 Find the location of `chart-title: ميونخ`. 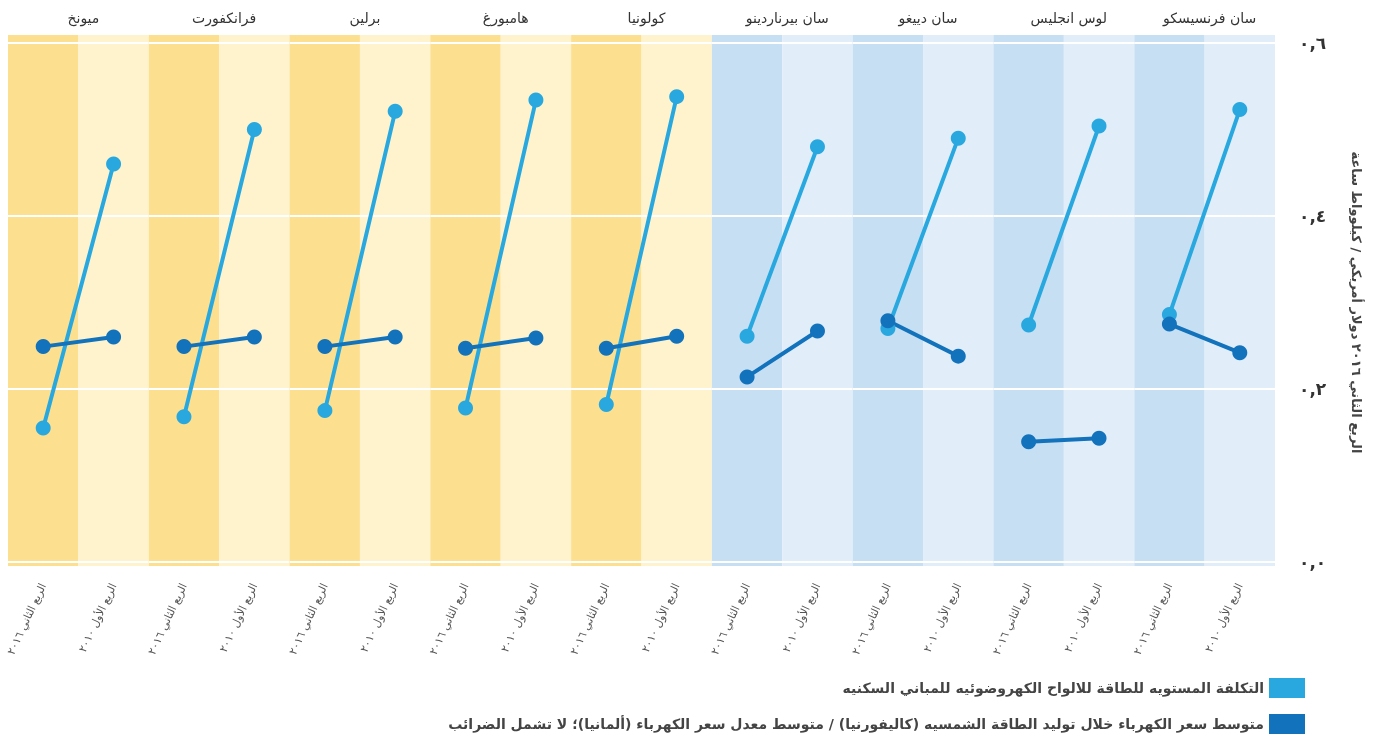

chart-title: ميونخ is located at coordinates (83, 18).